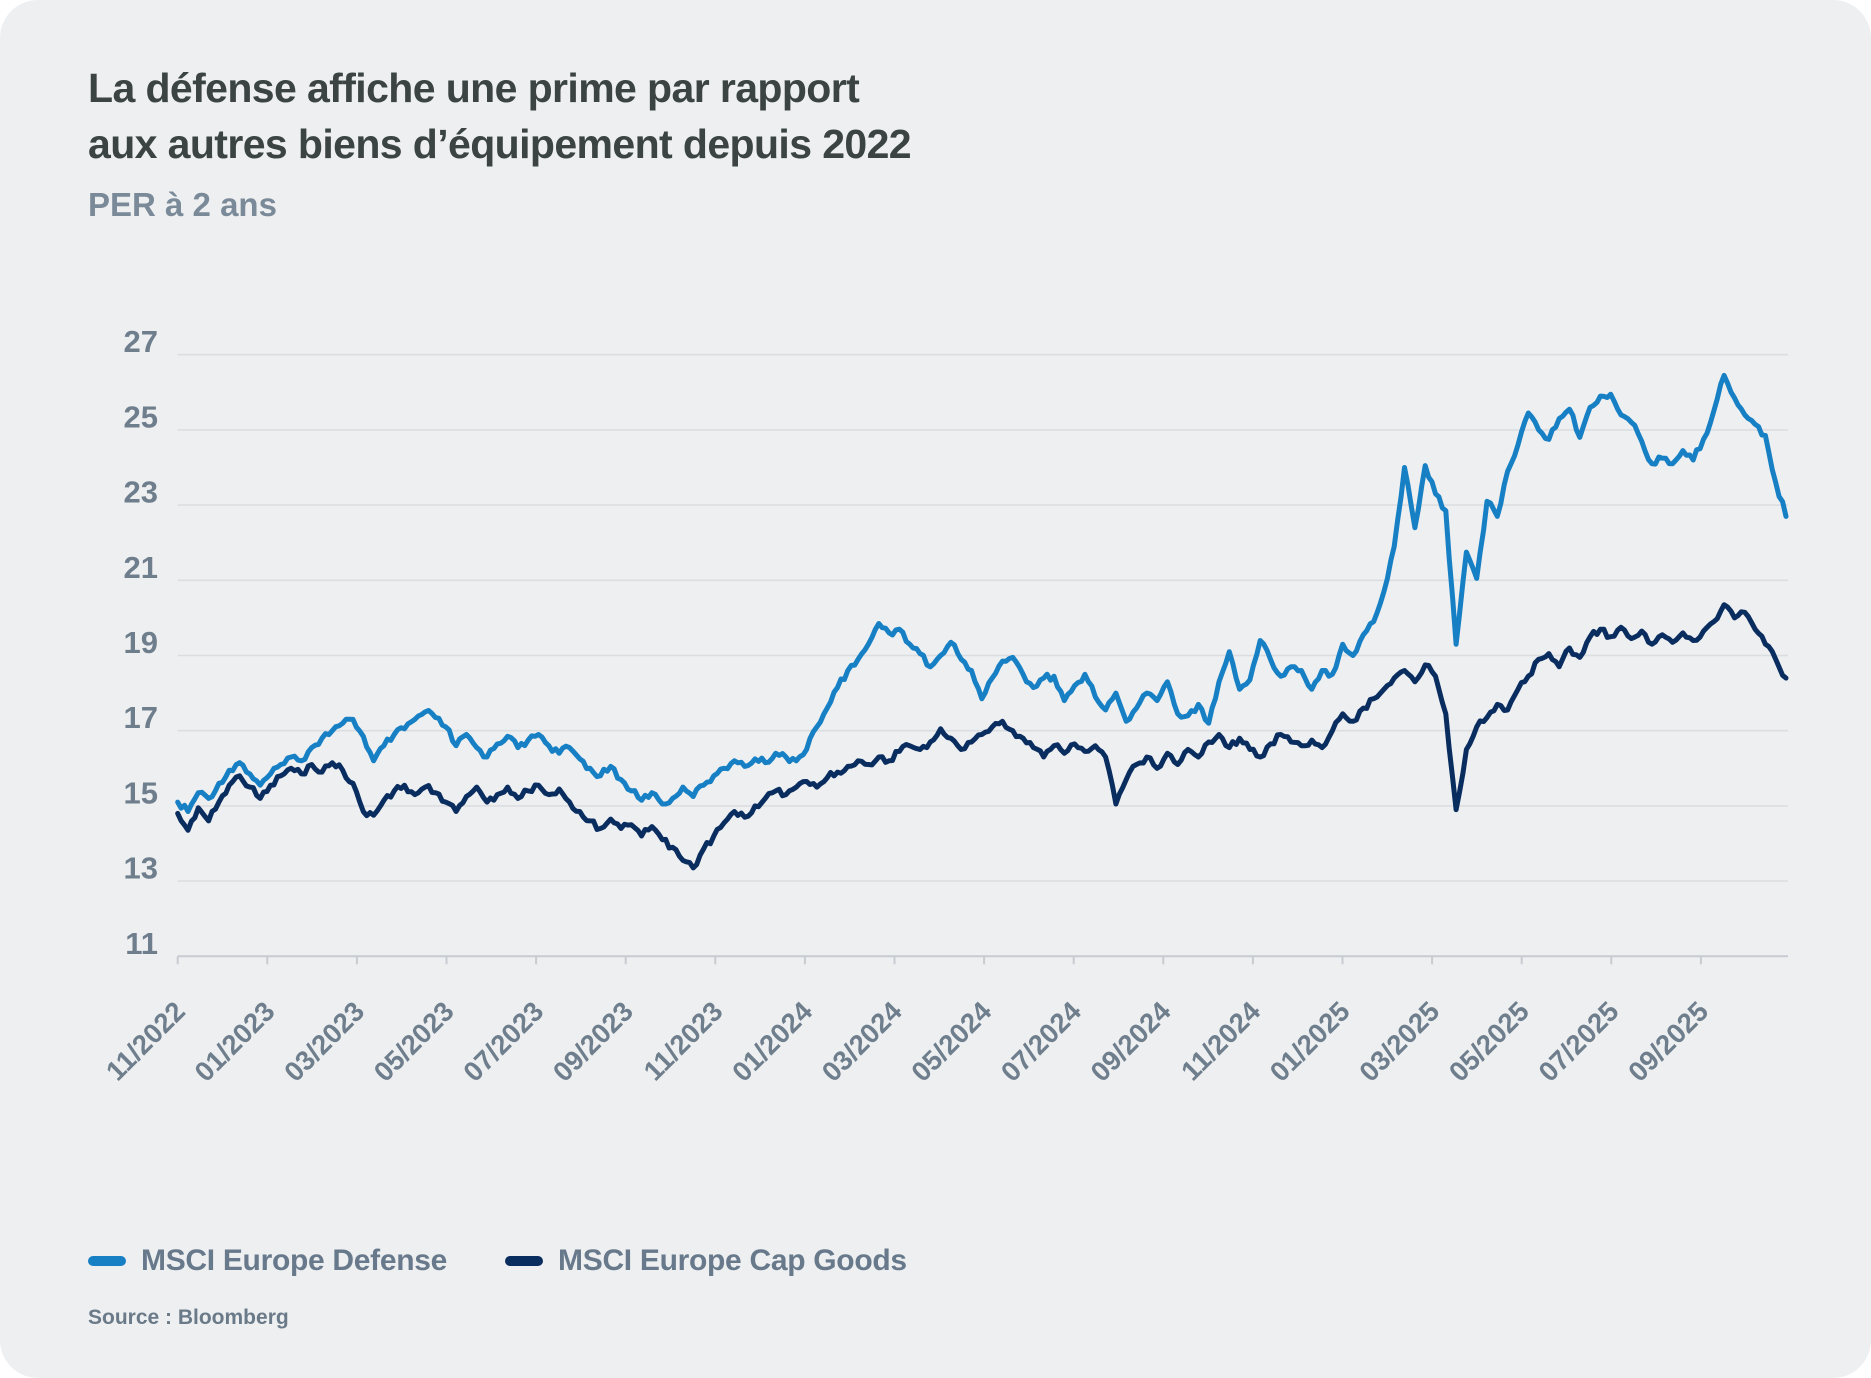  What do you see at coordinates (862, 1041) in the screenshot?
I see `x-axis-label: 03/2024` at bounding box center [862, 1041].